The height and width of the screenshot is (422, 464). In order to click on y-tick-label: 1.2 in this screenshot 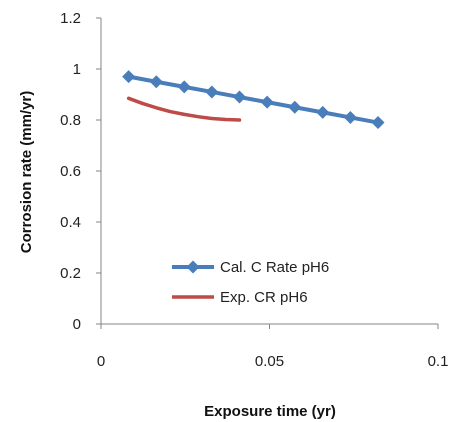, I will do `click(70, 18)`.